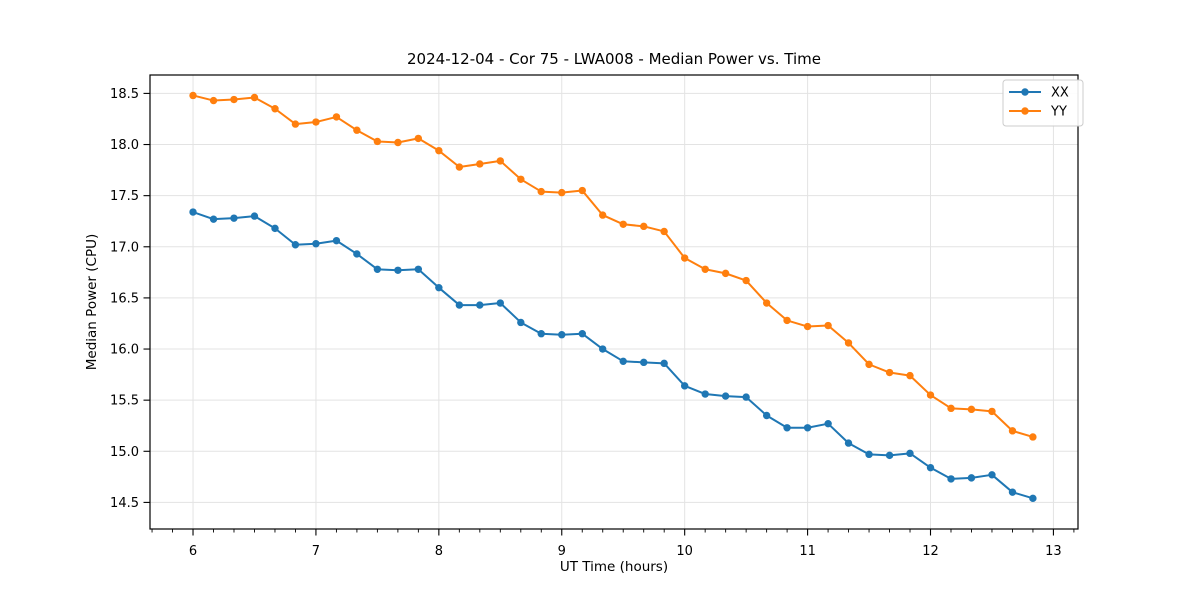 This screenshot has height=604, width=1200. What do you see at coordinates (562, 551) in the screenshot?
I see `x-tick-label: 9` at bounding box center [562, 551].